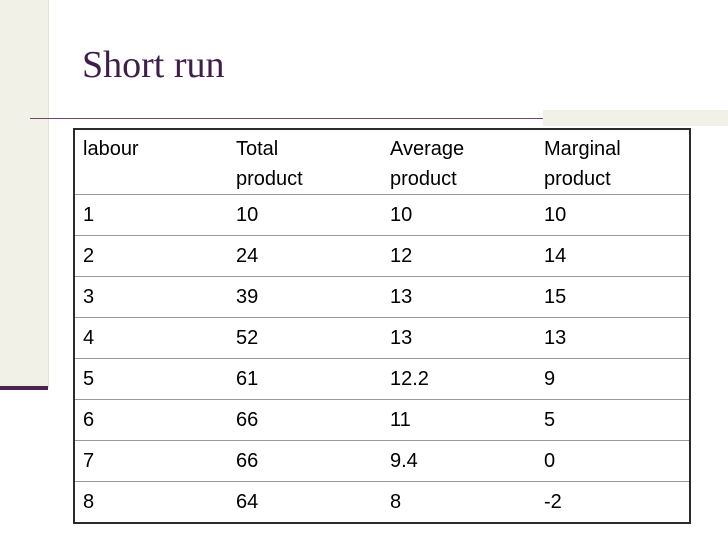 This screenshot has width=728, height=546. Describe the element at coordinates (613, 297) in the screenshot. I see `cell-marginal-product: 15` at that location.